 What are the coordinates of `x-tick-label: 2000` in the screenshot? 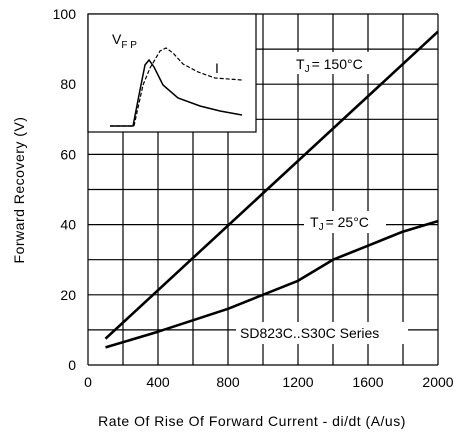 It's located at (437, 382).